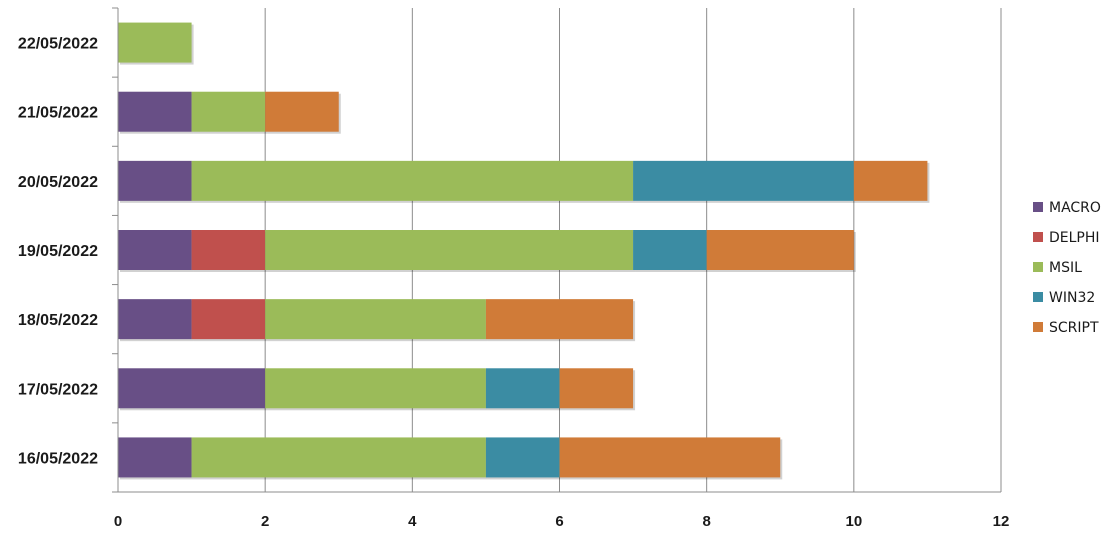 This screenshot has width=1118, height=542. Describe the element at coordinates (58, 389) in the screenshot. I see `y-category-label: 17/05/2022` at that location.